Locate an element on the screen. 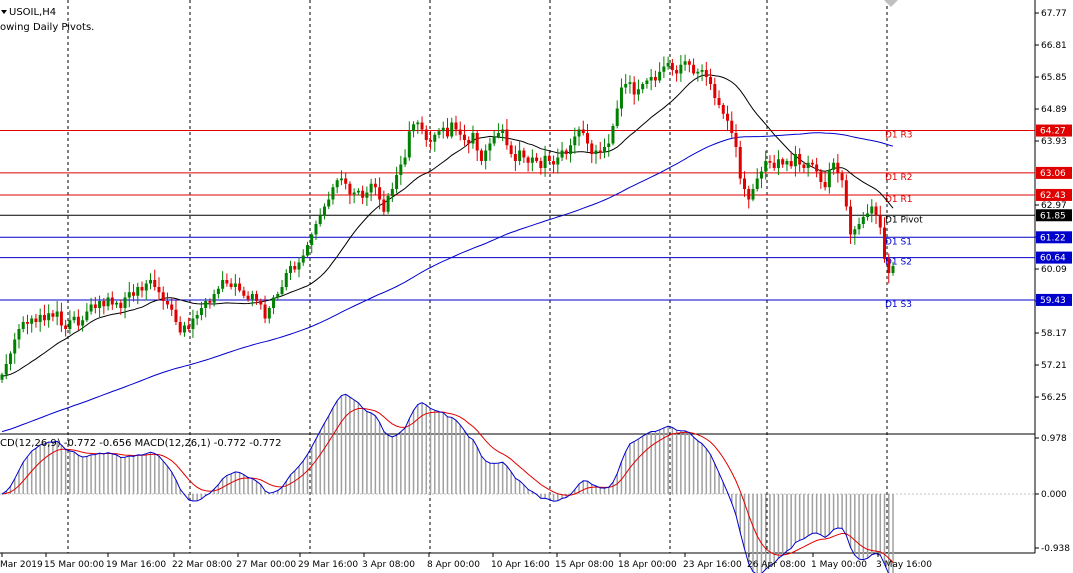 The height and width of the screenshot is (573, 1073). pivot-label: D1 R3 is located at coordinates (899, 136).